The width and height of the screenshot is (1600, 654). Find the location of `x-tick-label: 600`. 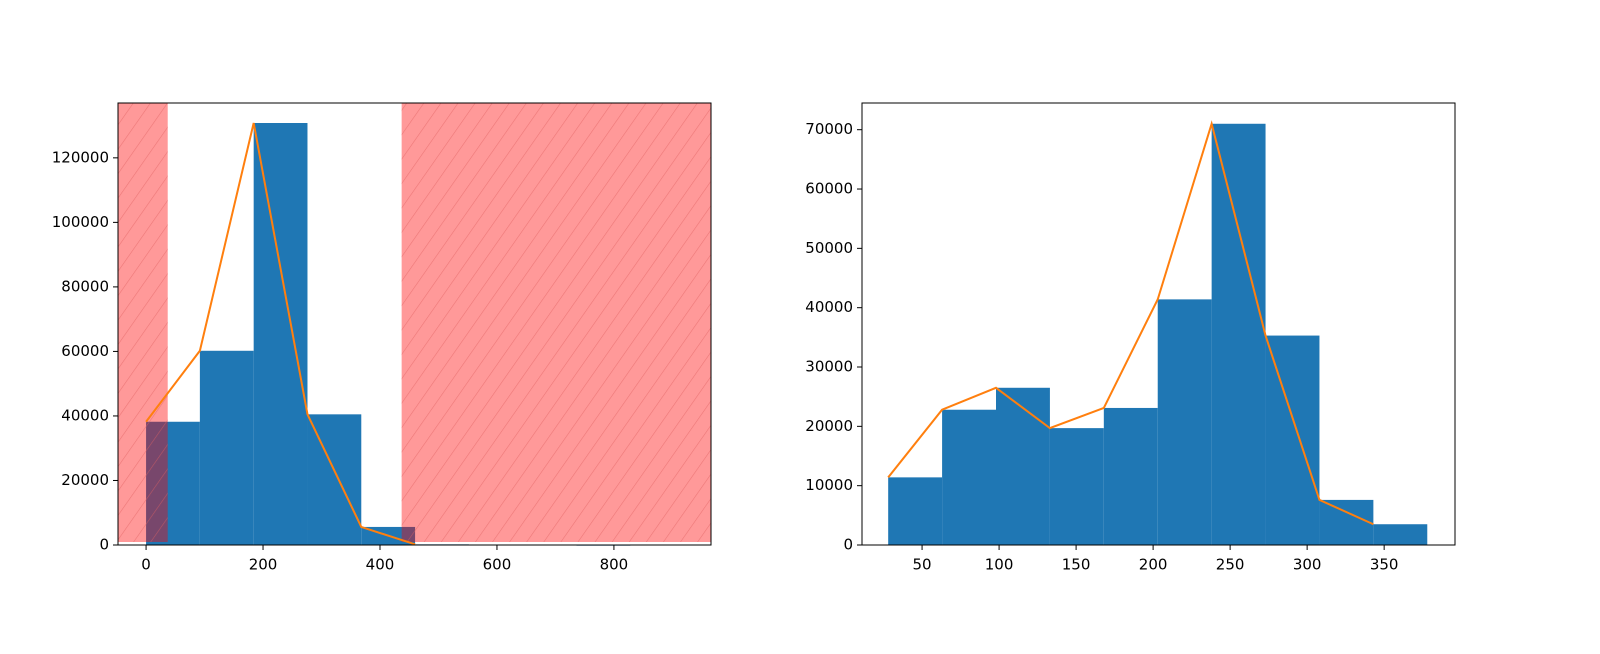

x-tick-label: 600 is located at coordinates (497, 565).